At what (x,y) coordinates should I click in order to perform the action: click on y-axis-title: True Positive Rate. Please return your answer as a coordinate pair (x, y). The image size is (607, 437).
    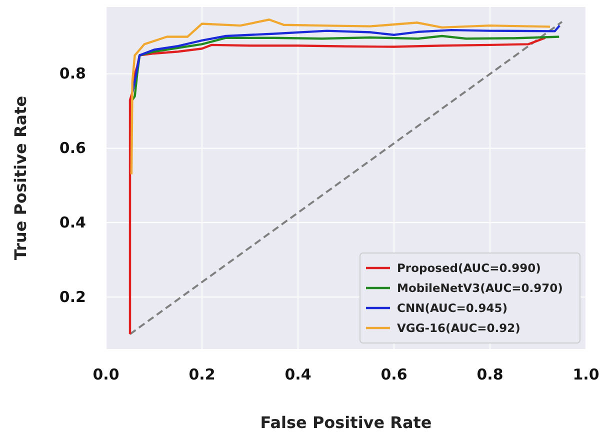
    Looking at the image, I should click on (20, 178).